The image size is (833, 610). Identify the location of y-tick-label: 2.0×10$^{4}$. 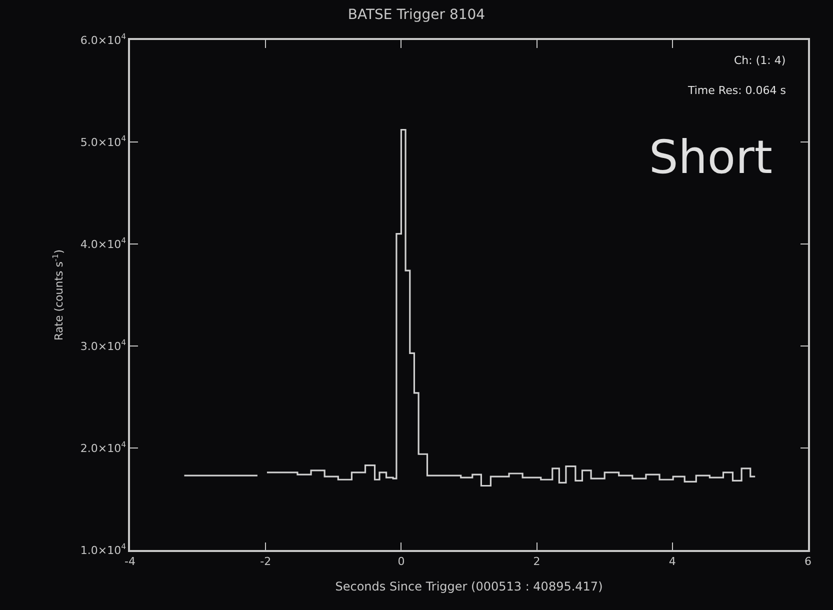
(103, 447).